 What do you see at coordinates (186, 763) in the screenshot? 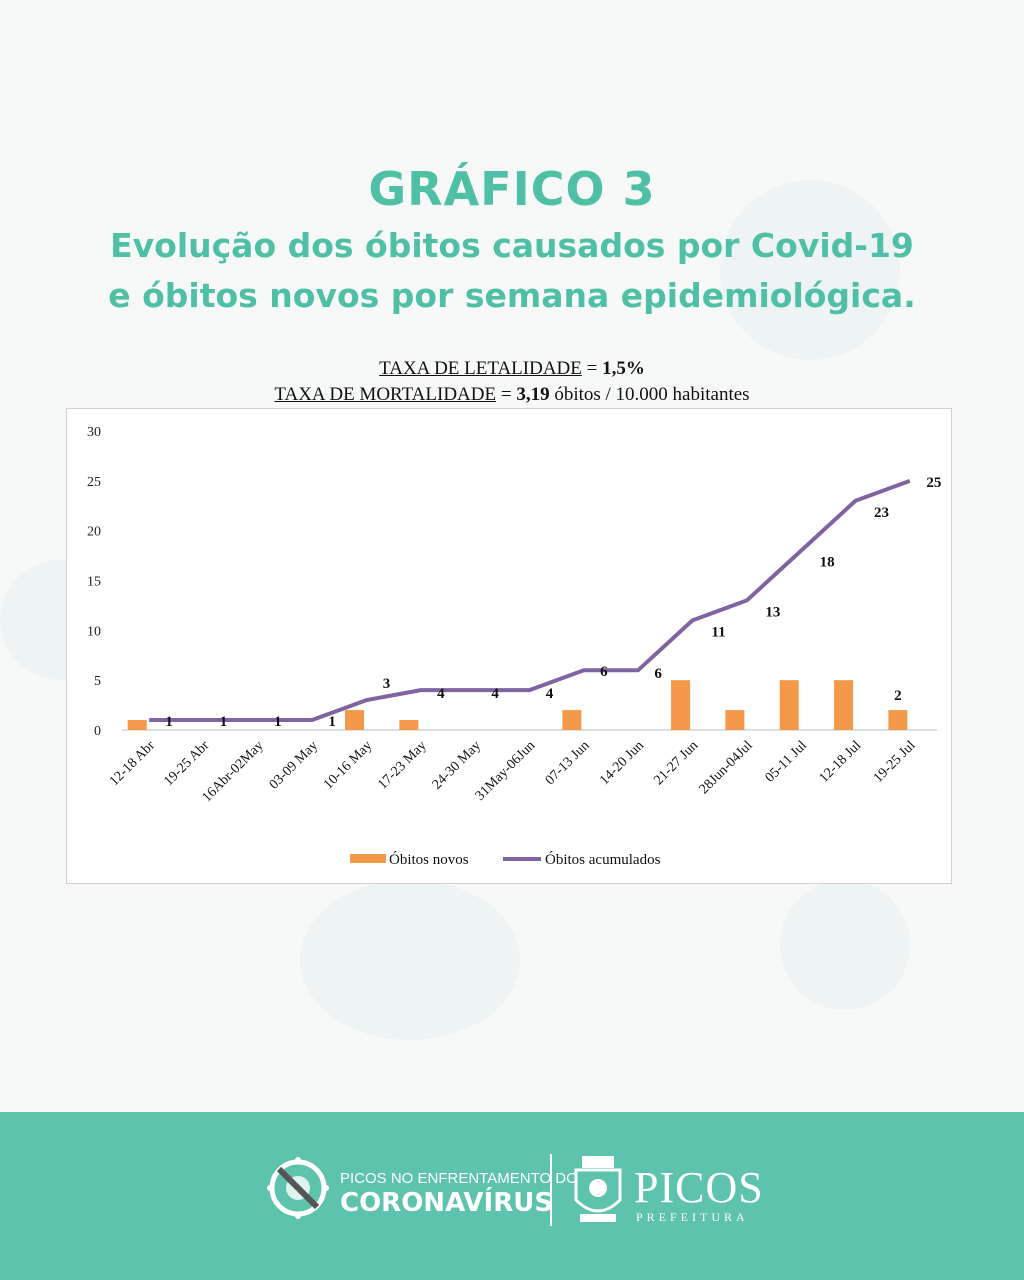
I see `x-category-label: 19-25 Abr` at bounding box center [186, 763].